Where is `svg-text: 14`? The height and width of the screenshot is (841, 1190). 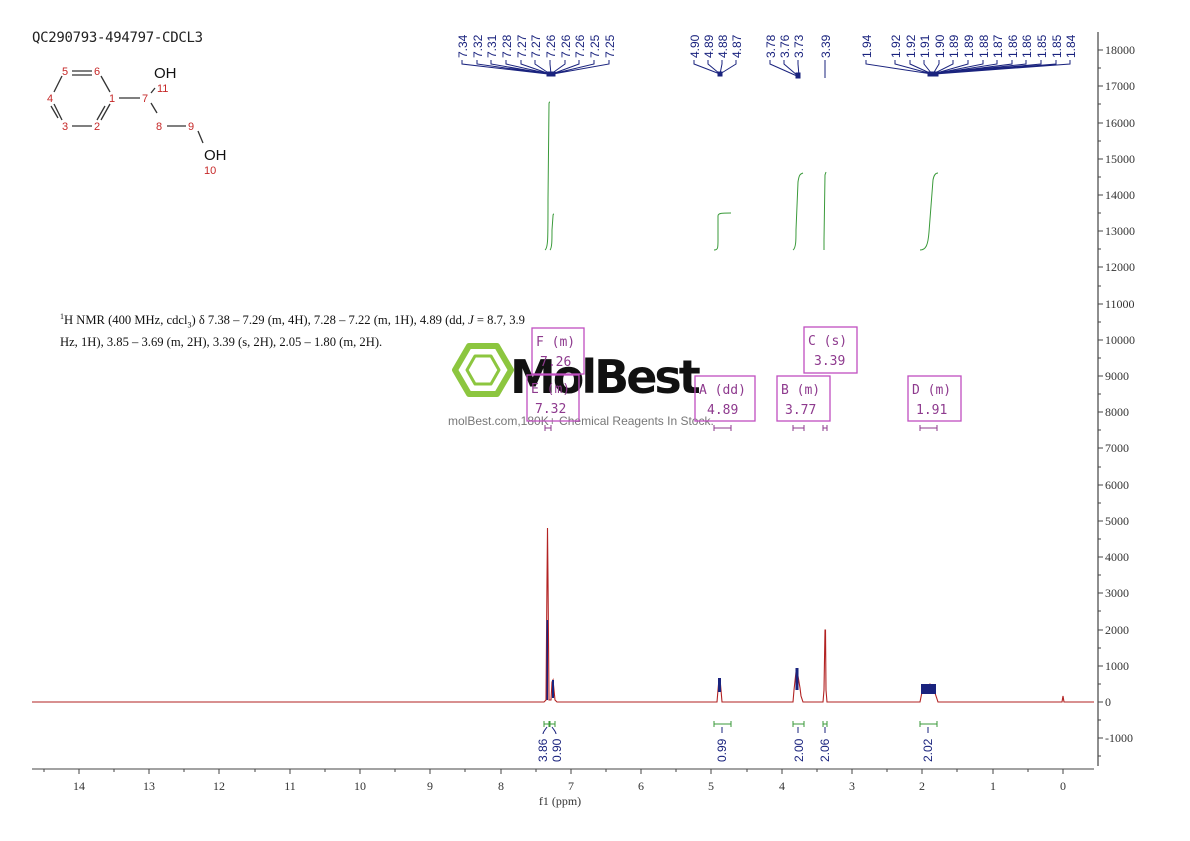
svg-text: 14 is located at coordinates (79, 786).